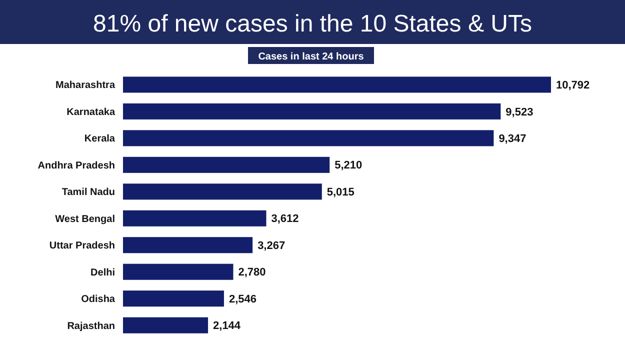 This screenshot has height=351, width=625. What do you see at coordinates (573, 86) in the screenshot?
I see `data-label: 10,792` at bounding box center [573, 86].